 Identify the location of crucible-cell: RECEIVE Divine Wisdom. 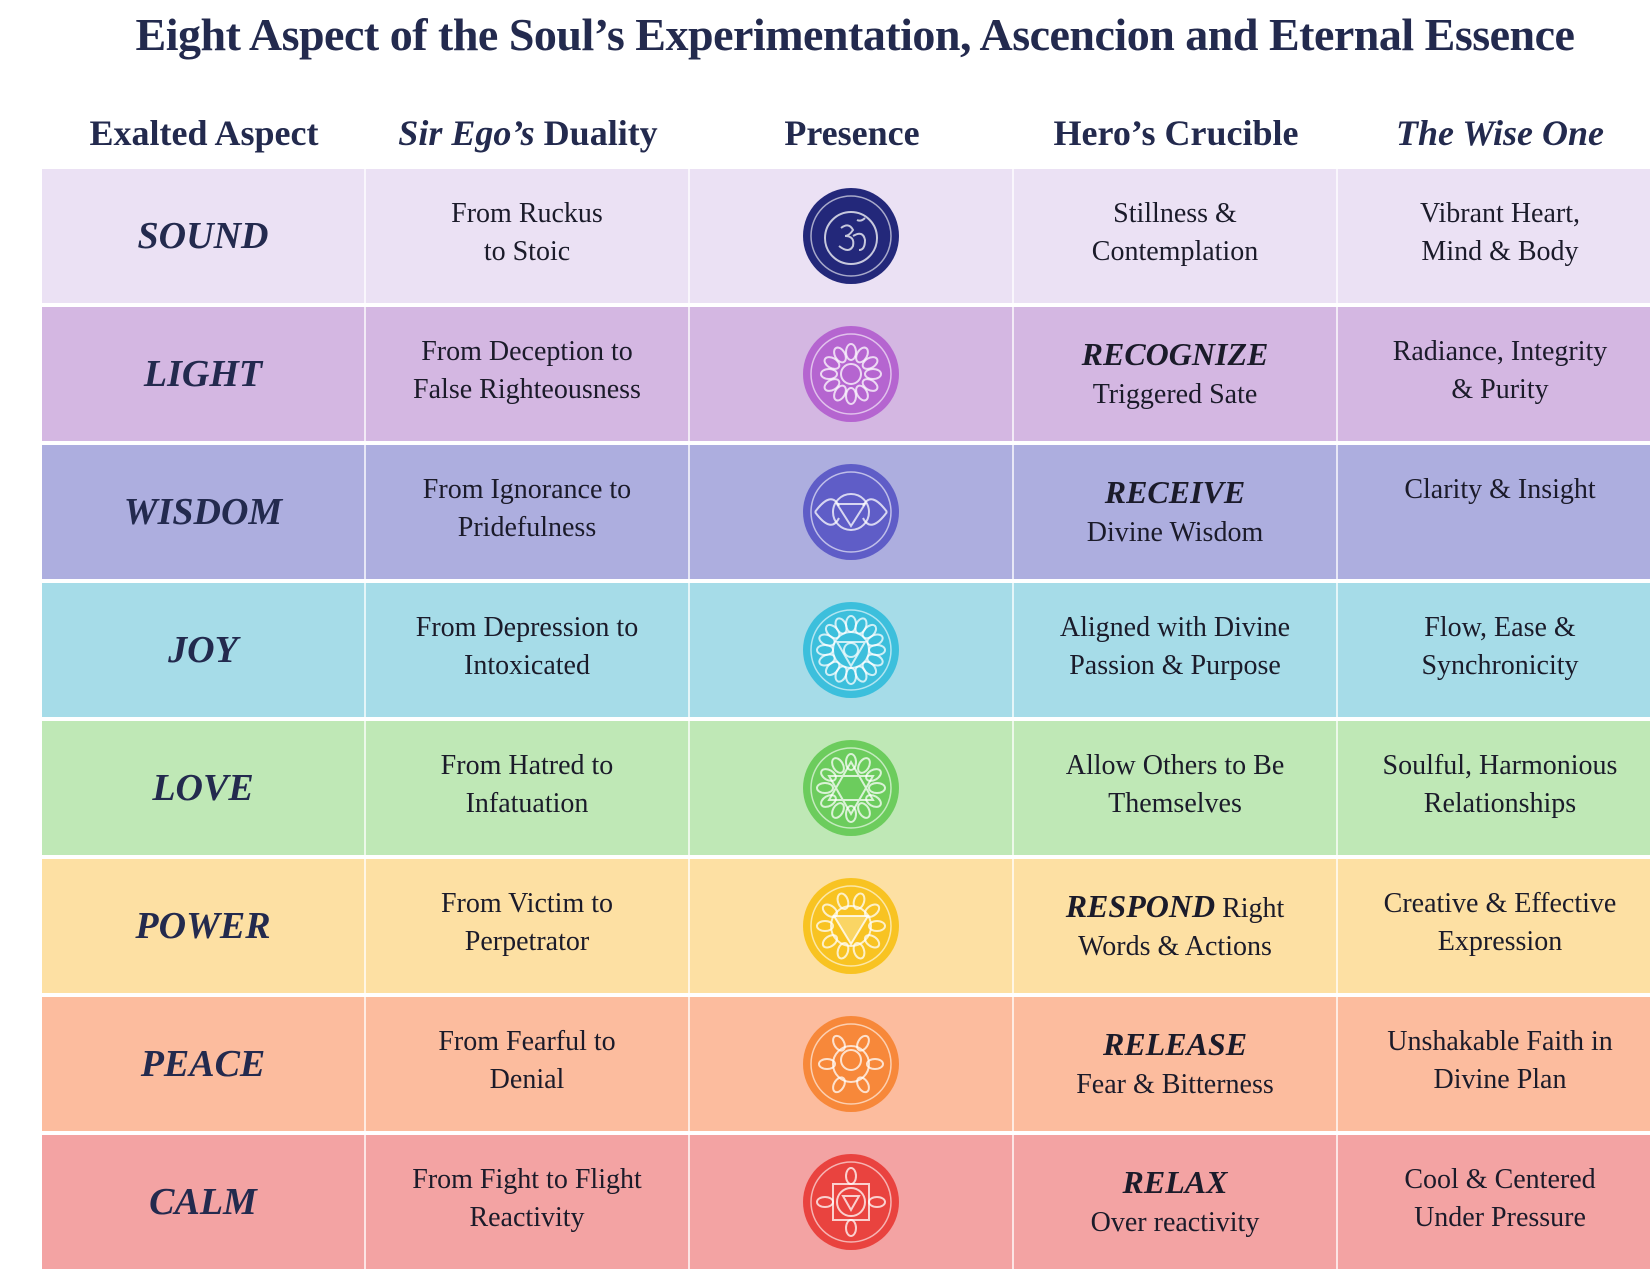
(1176, 512).